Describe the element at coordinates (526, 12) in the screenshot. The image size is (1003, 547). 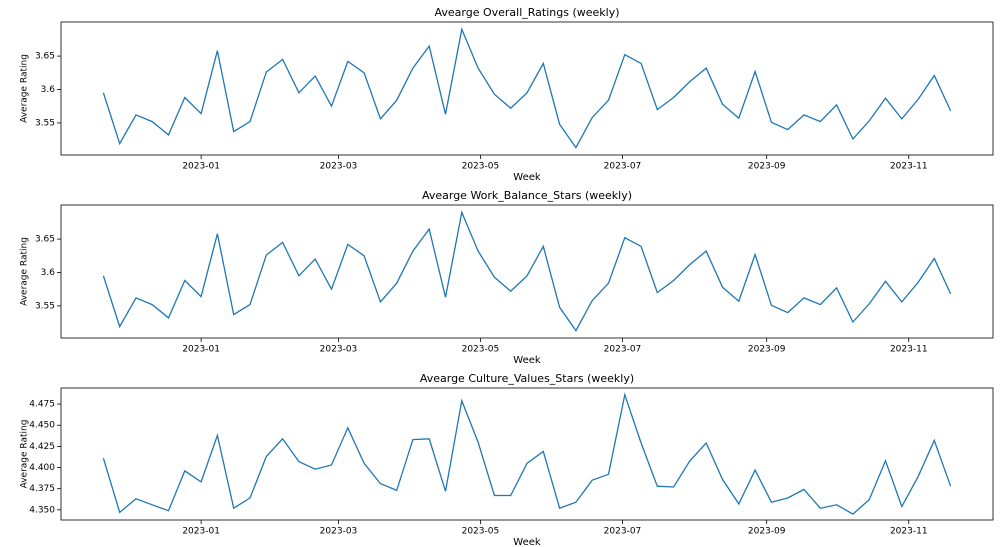
I see `chart-title: Avearge Overall_Ratings (weekly)` at that location.